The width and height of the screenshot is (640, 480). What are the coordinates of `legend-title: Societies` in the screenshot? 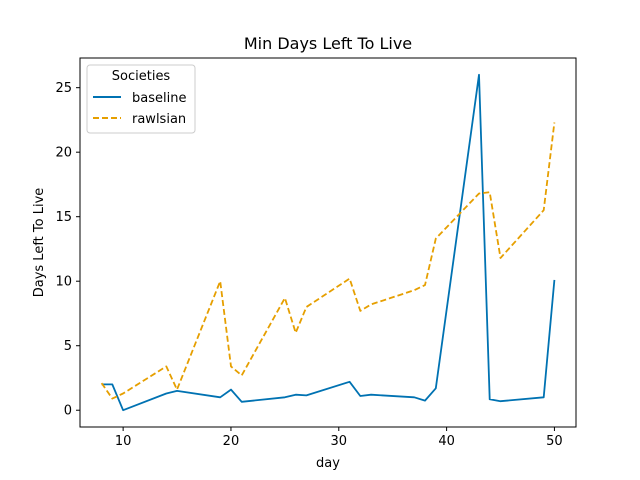 It's located at (141, 76).